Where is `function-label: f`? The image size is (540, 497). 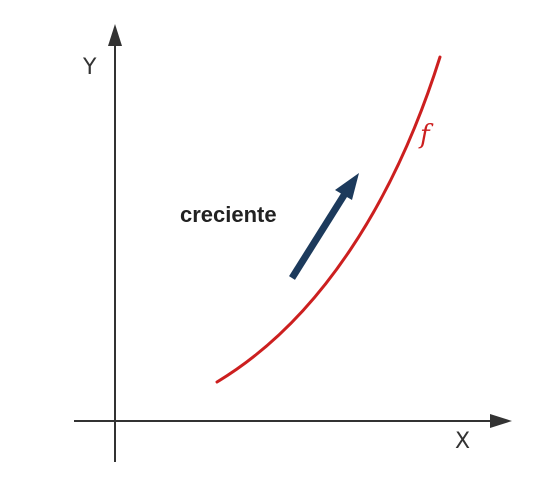 function-label: f is located at coordinates (426, 135).